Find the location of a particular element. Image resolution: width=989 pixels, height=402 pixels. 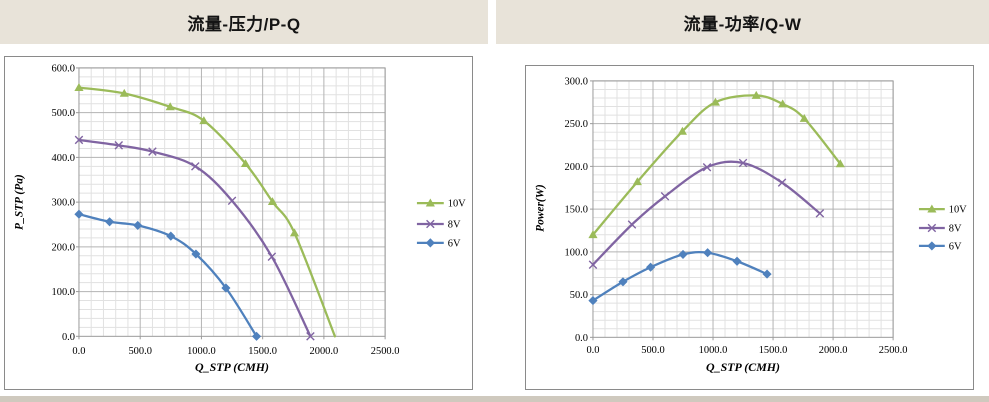

qw-chart-title: 流量-功率/Q-W is located at coordinates (742, 24).